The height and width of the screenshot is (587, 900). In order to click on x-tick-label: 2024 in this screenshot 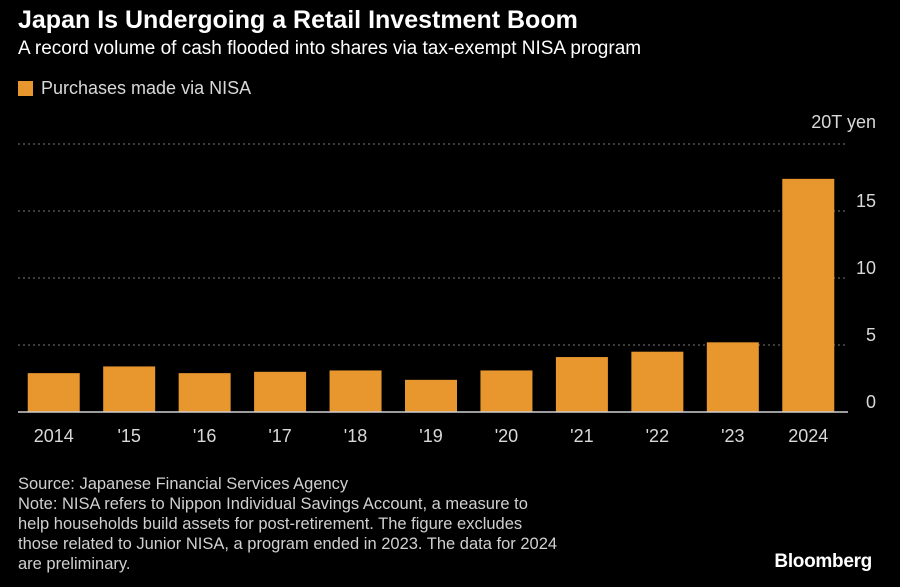, I will do `click(808, 436)`.